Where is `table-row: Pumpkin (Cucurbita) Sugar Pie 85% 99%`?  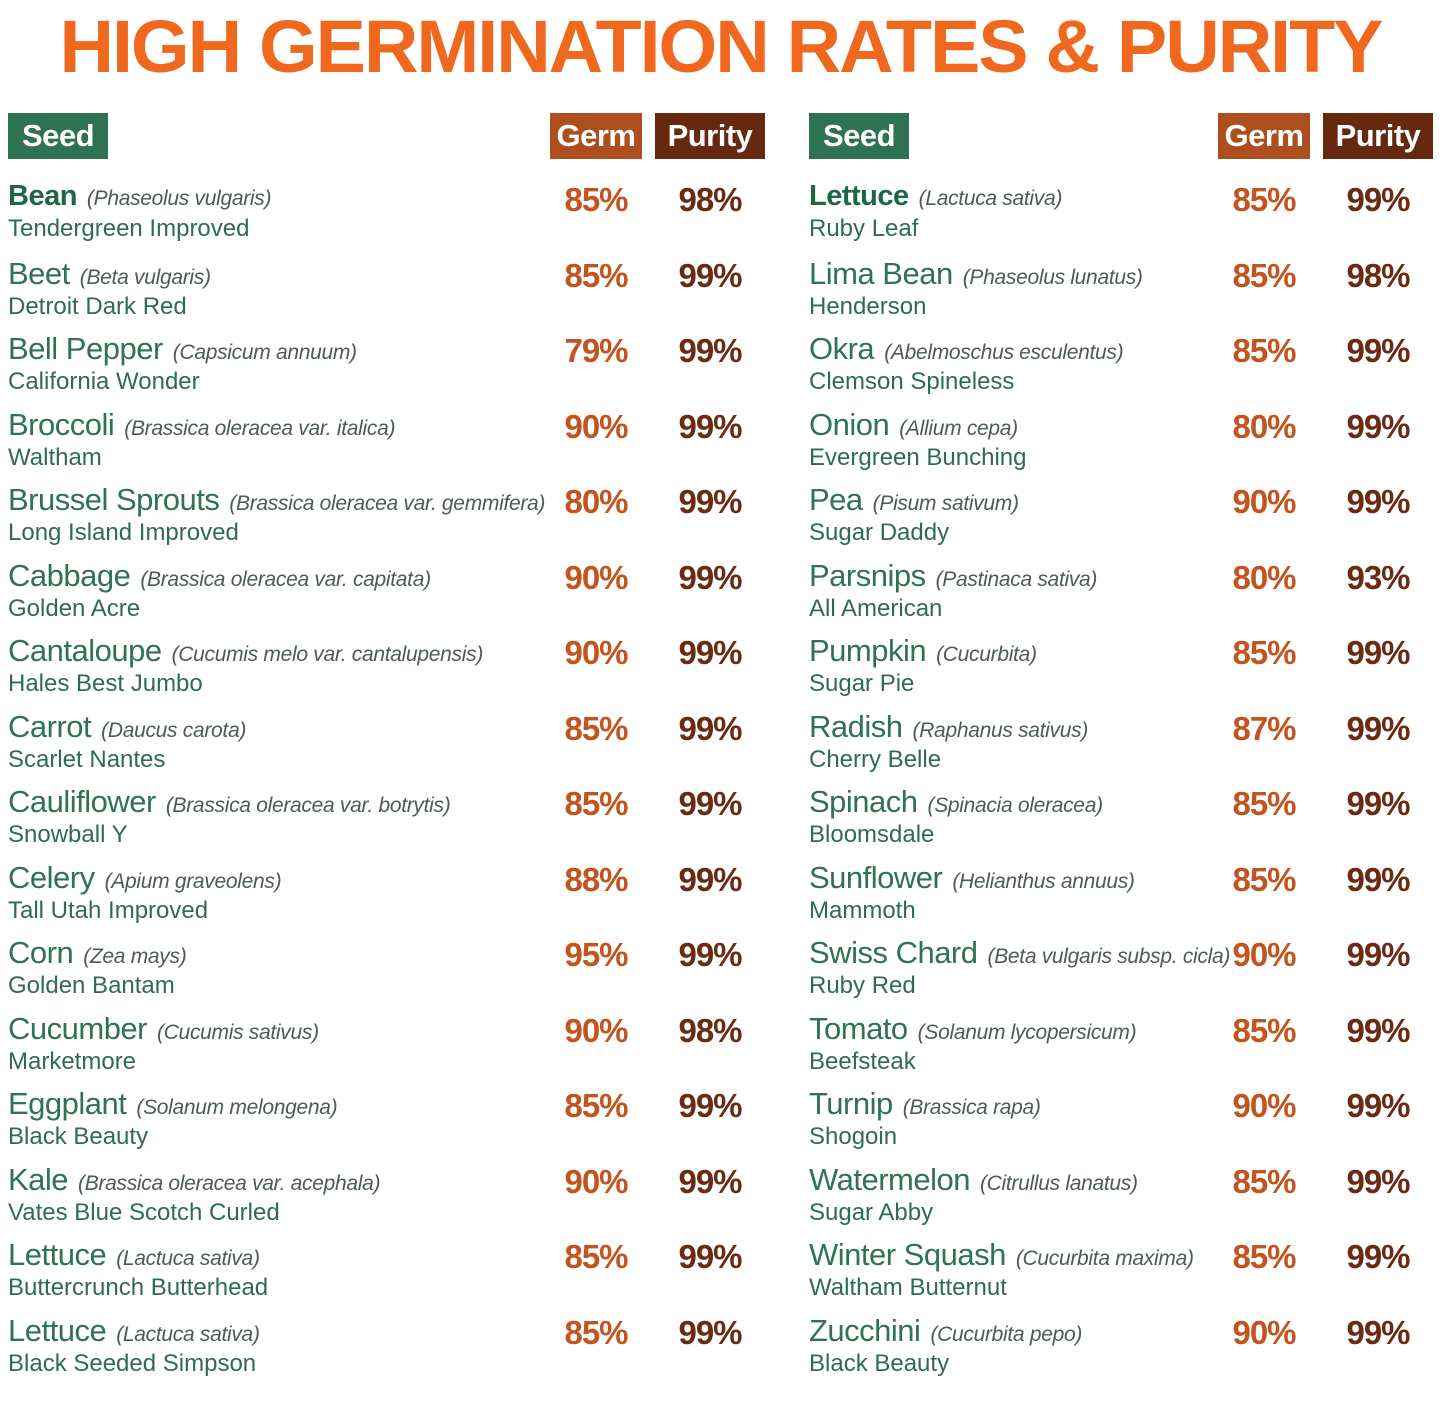 table-row: Pumpkin (Cucurbita) Sugar Pie 85% 99% is located at coordinates (1121, 672).